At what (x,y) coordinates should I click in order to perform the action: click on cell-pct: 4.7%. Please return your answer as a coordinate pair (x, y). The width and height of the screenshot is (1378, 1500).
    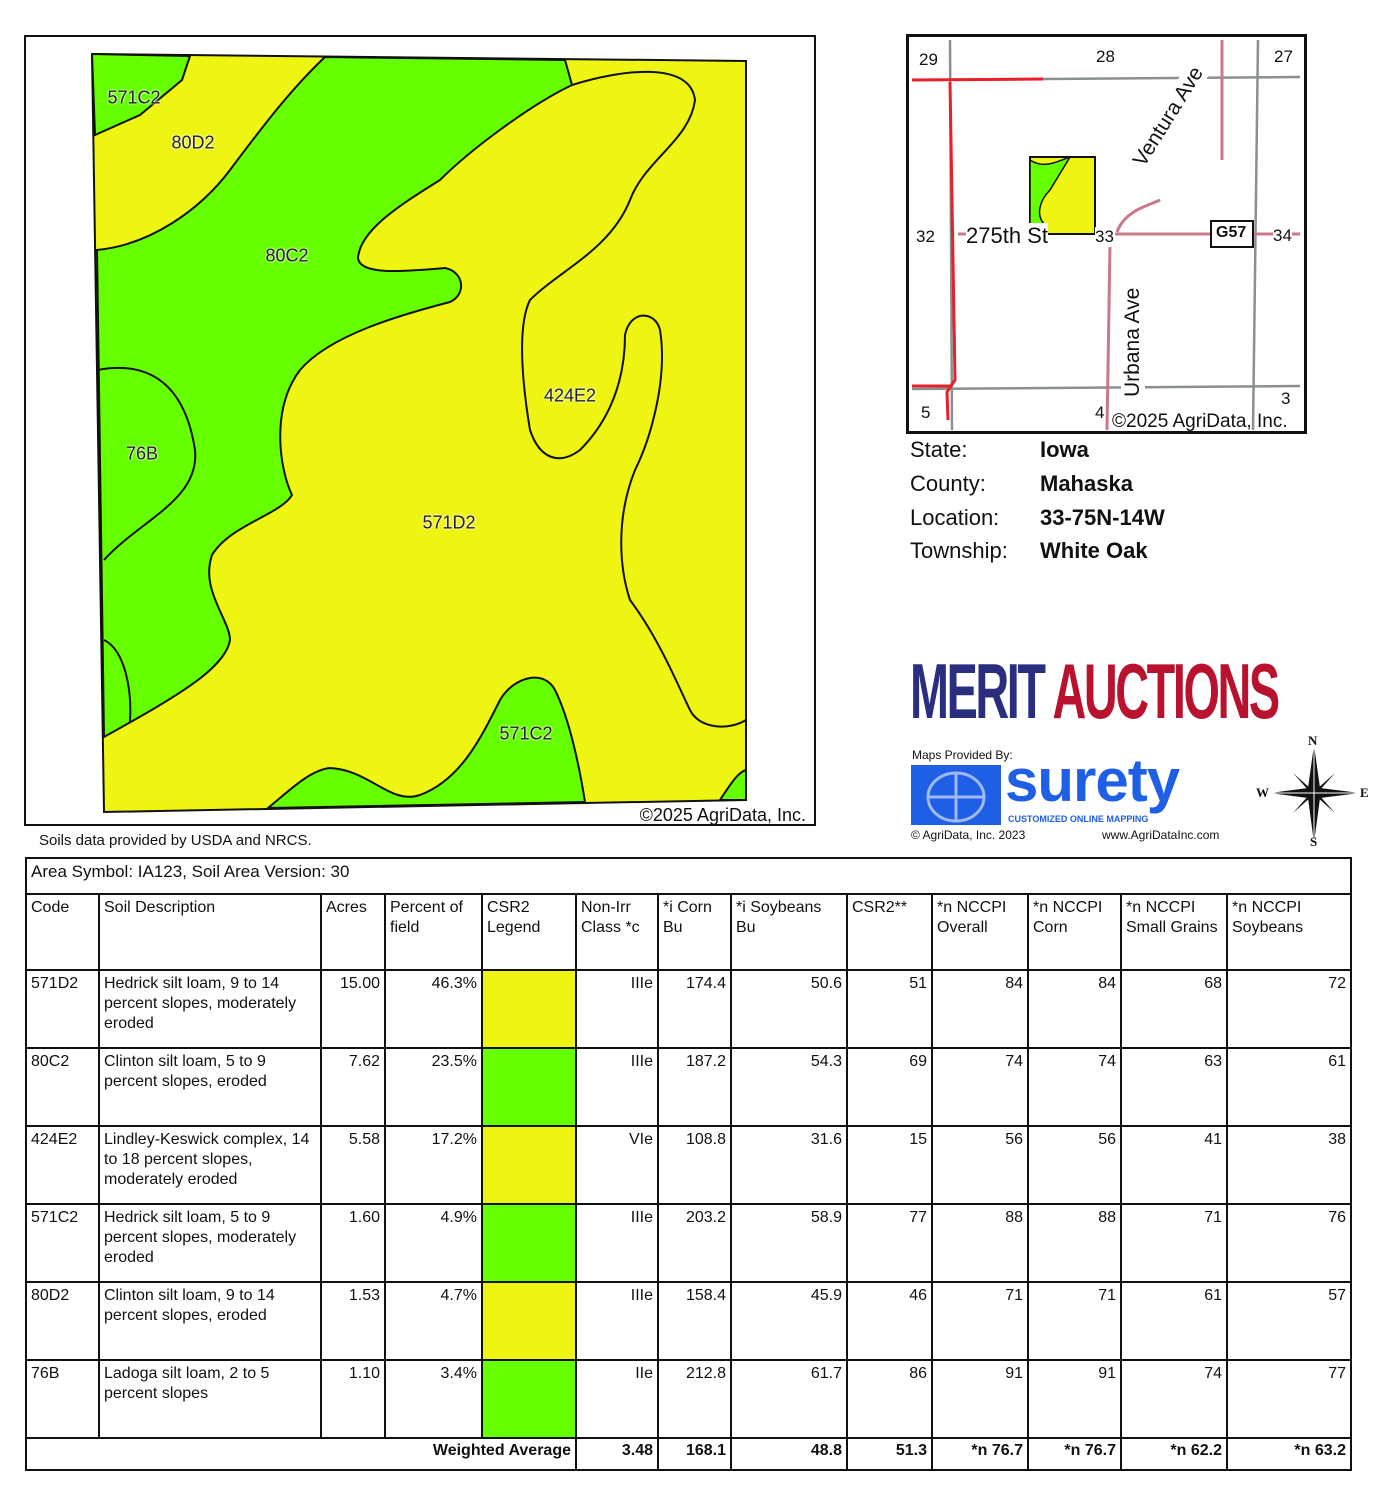
    Looking at the image, I should click on (433, 1321).